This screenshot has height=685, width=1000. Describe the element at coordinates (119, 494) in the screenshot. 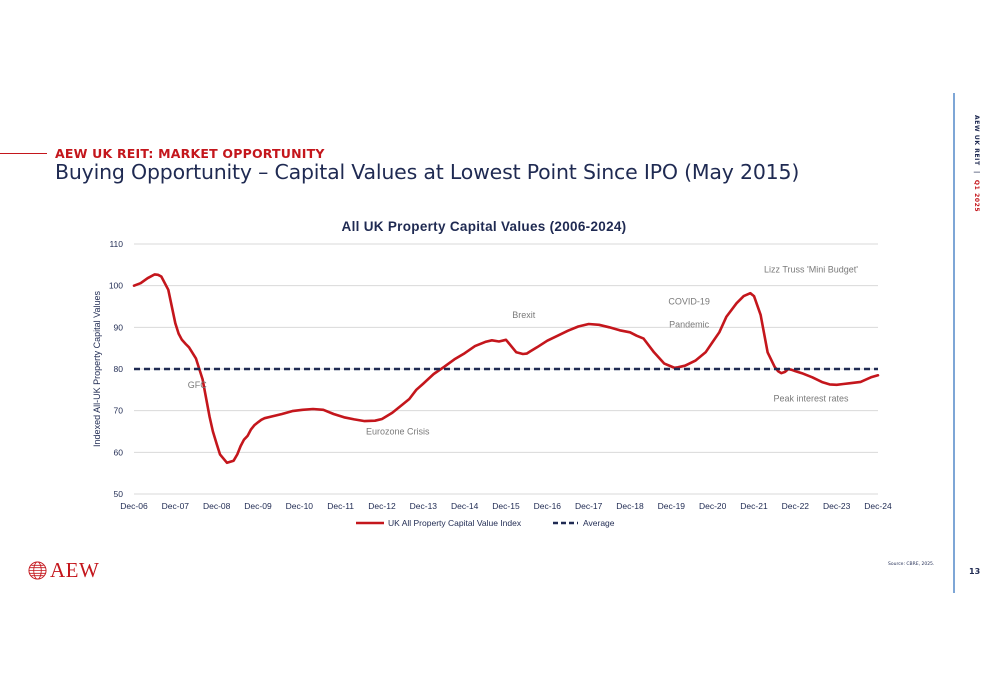

I see `y-tick-label: 50` at that location.